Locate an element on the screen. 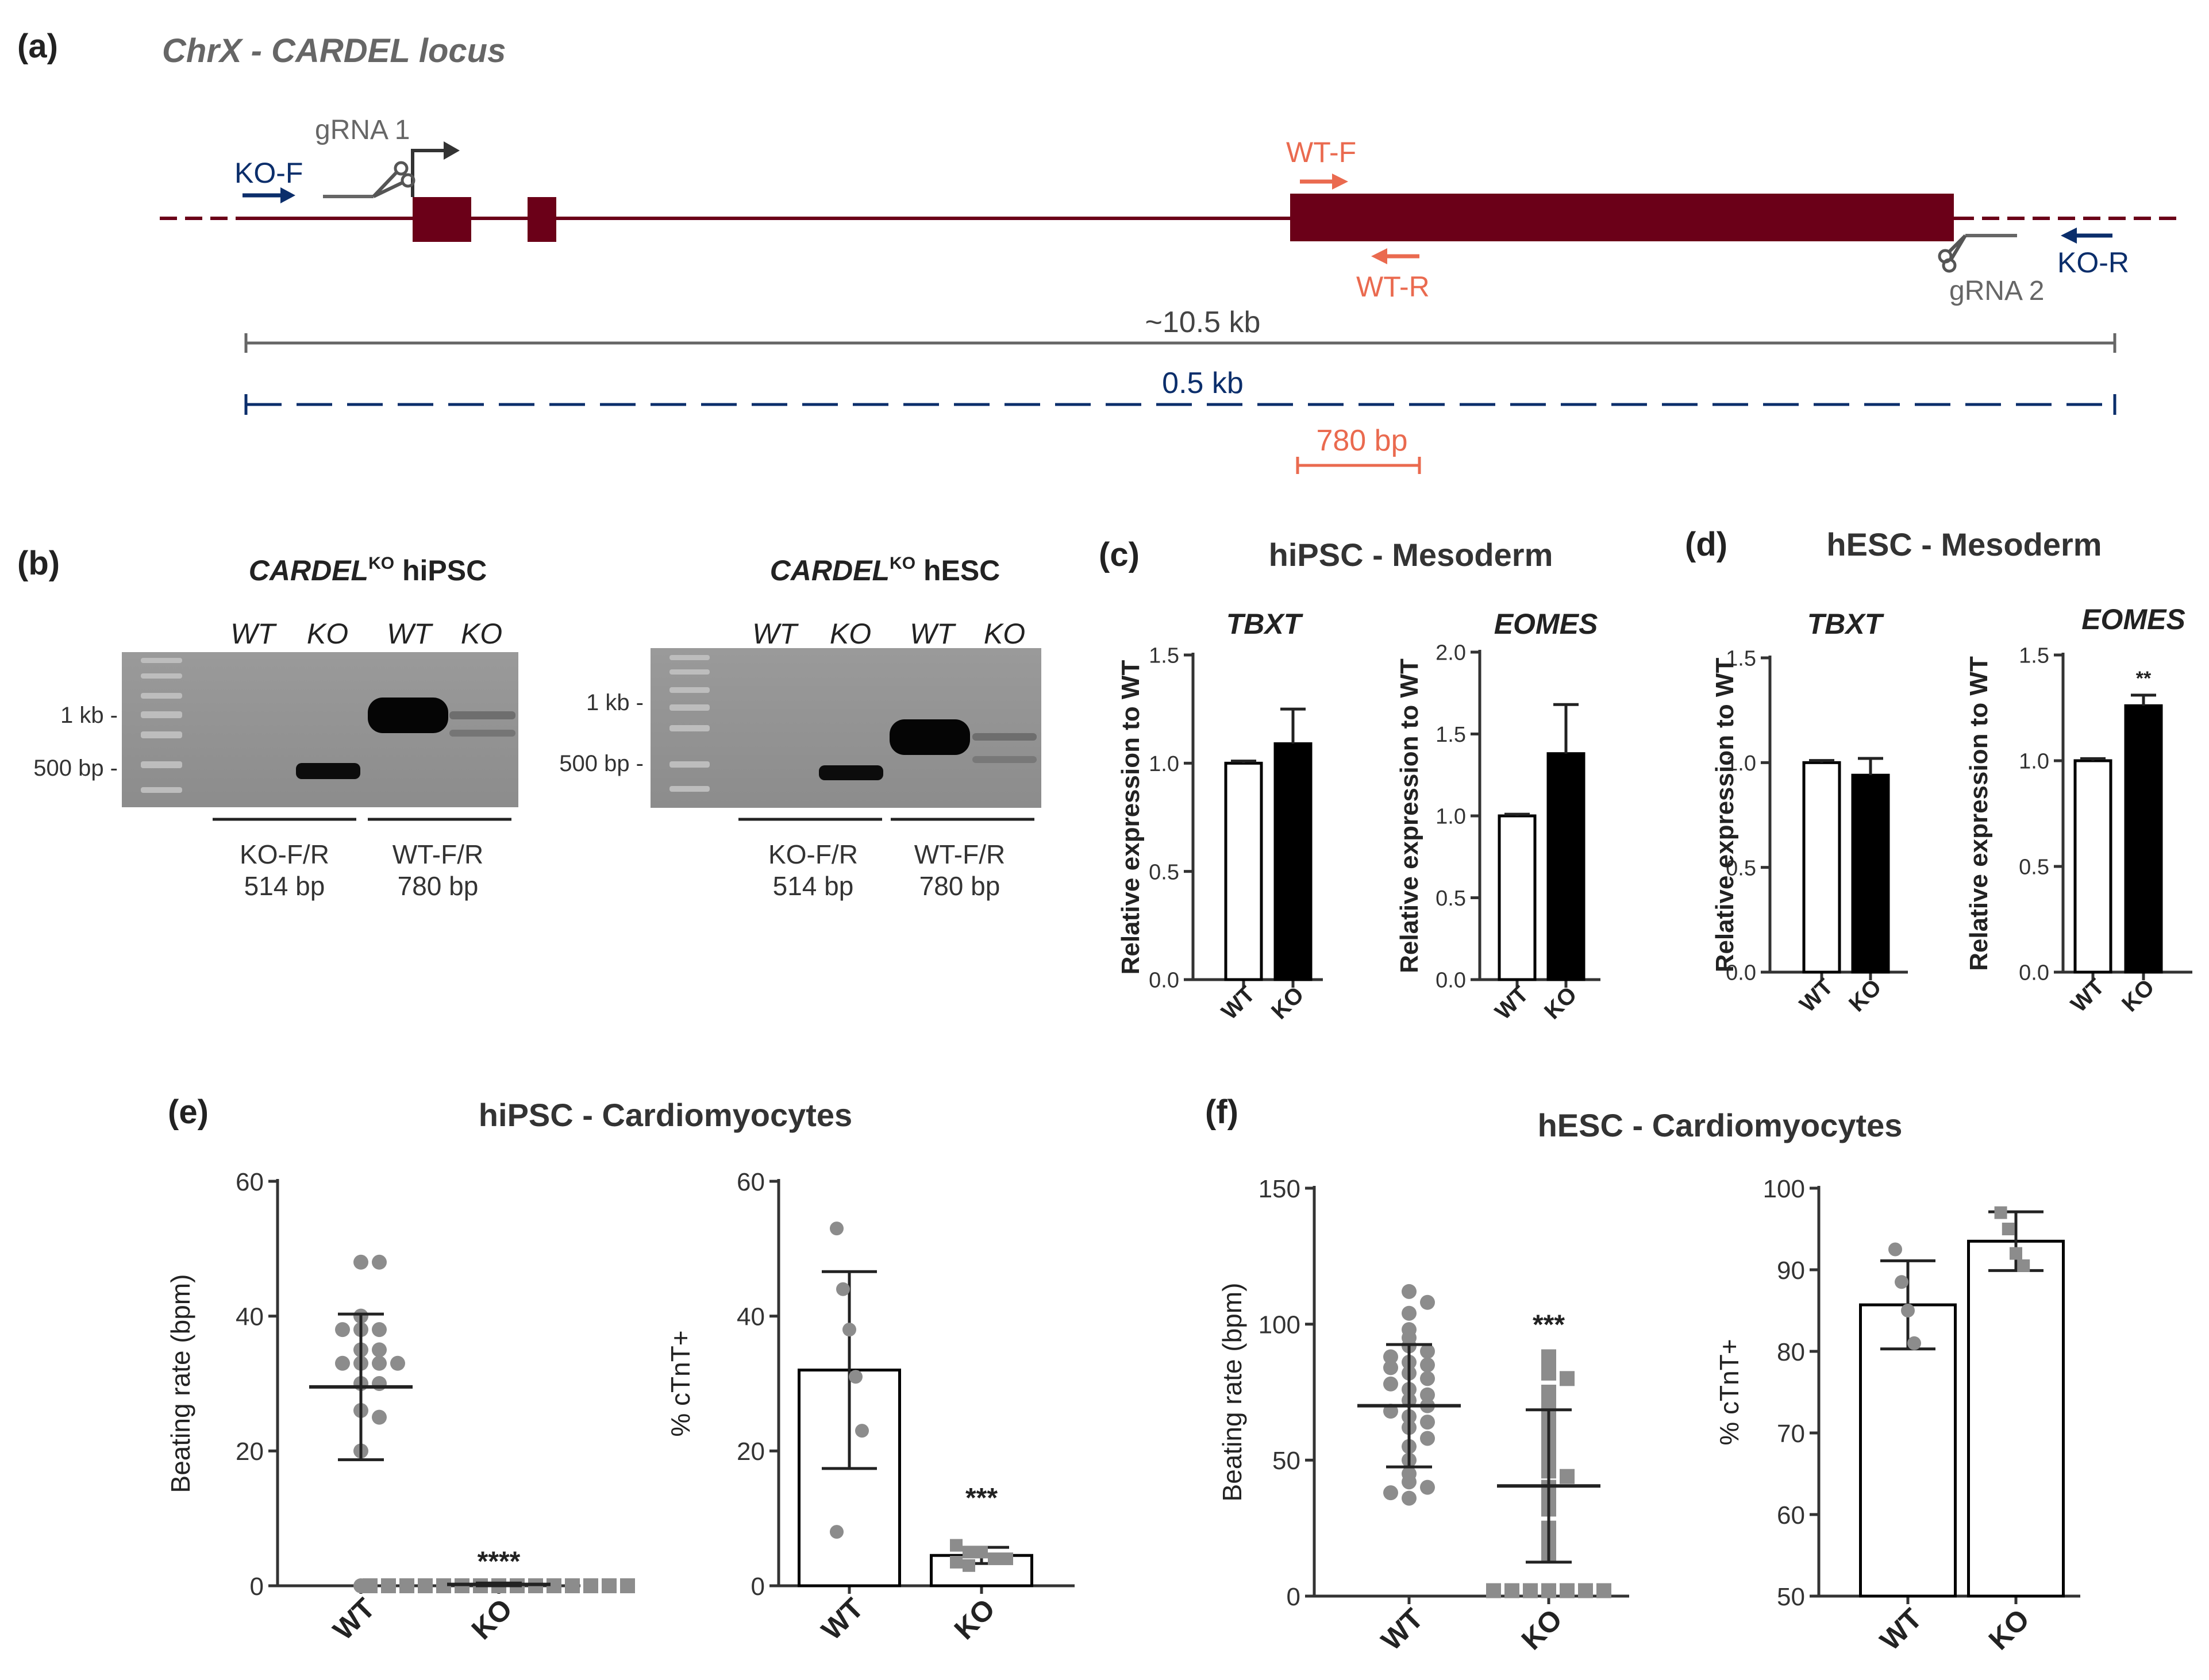 The width and height of the screenshot is (2209, 1680). band-faint is located at coordinates (1004, 759).